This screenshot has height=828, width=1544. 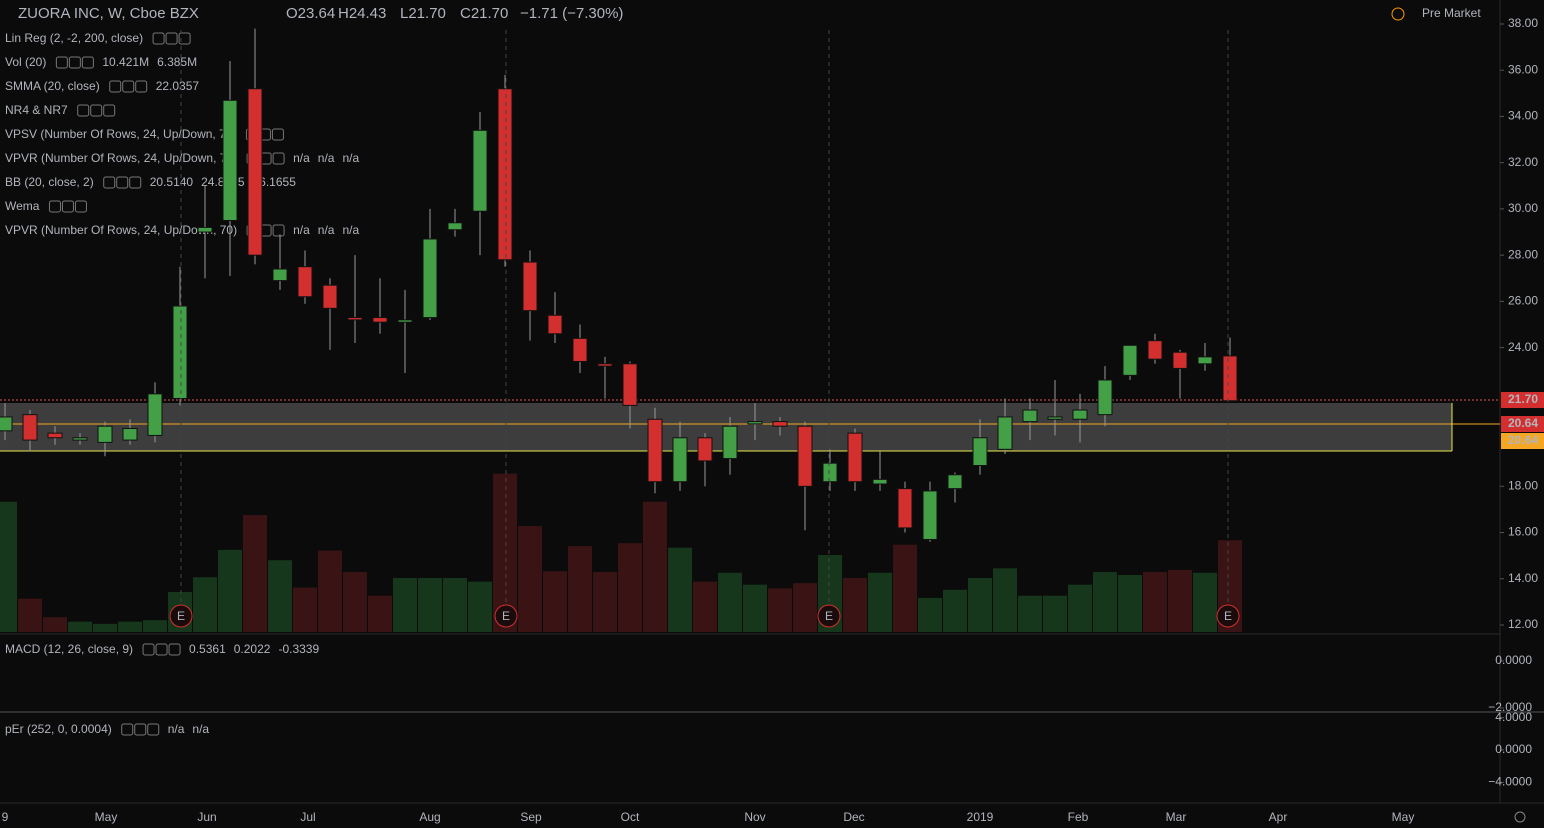 What do you see at coordinates (1523, 69) in the screenshot?
I see `price-label: 36.00` at bounding box center [1523, 69].